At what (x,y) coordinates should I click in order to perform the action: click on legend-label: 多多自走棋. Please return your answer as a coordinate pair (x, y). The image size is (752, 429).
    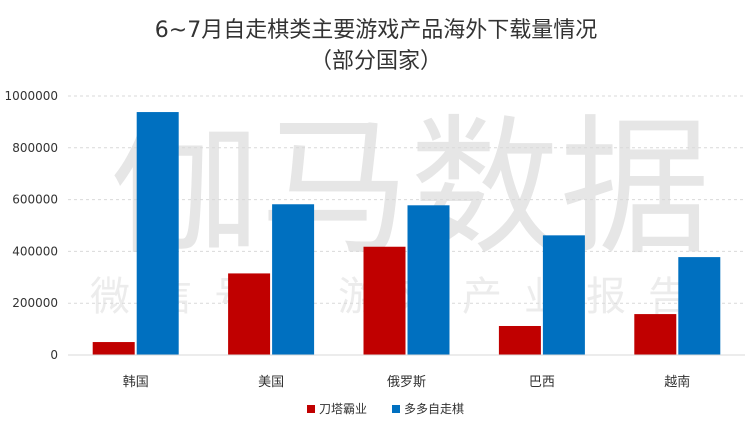
    Looking at the image, I should click on (434, 409).